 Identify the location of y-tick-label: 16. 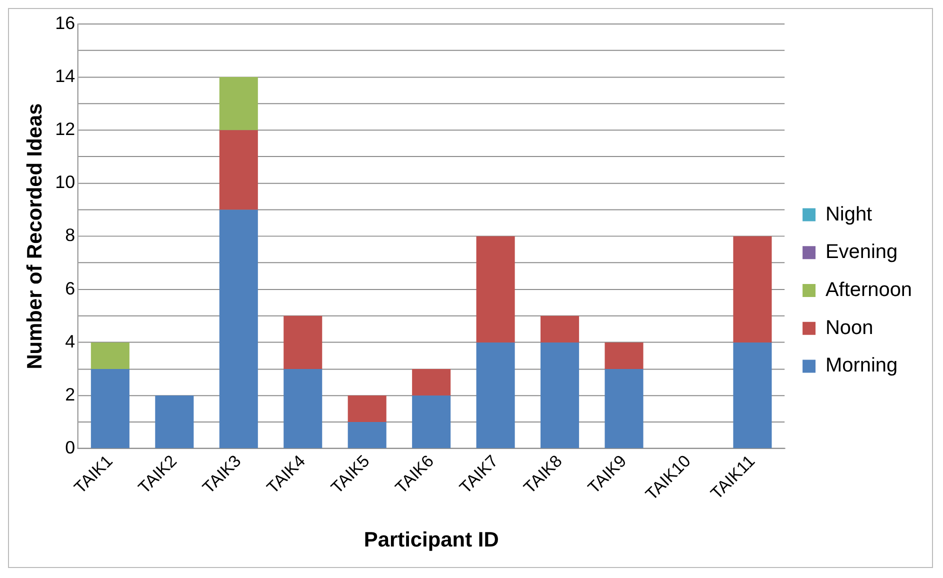
(65, 22).